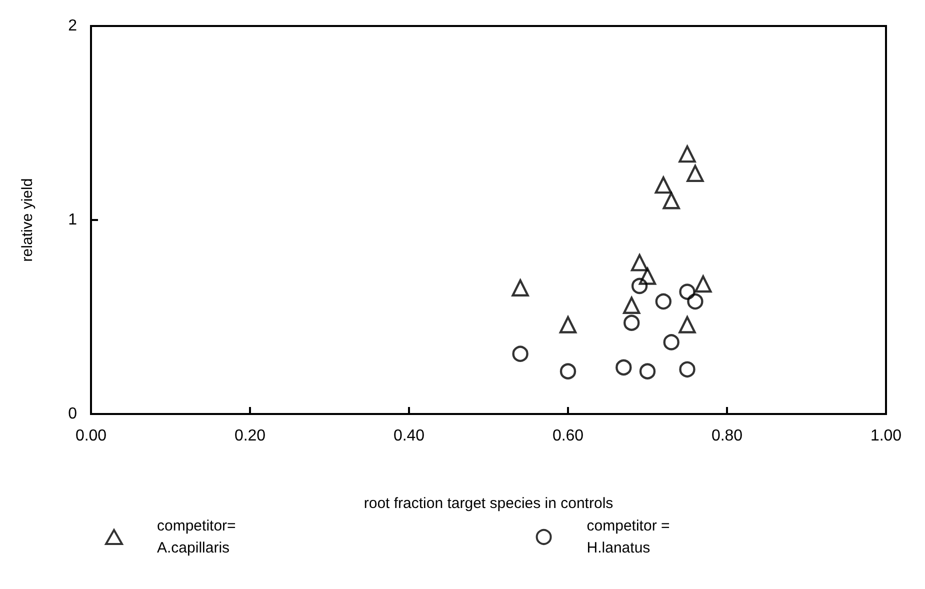 This screenshot has width=925, height=589. What do you see at coordinates (628, 537) in the screenshot?
I see `legend-label: competitor = H.lanatus` at bounding box center [628, 537].